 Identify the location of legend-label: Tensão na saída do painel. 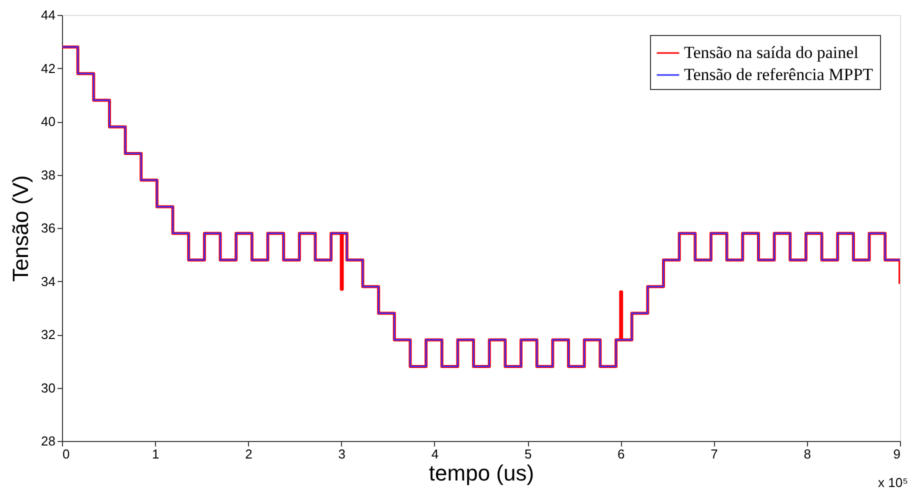
(771, 52).